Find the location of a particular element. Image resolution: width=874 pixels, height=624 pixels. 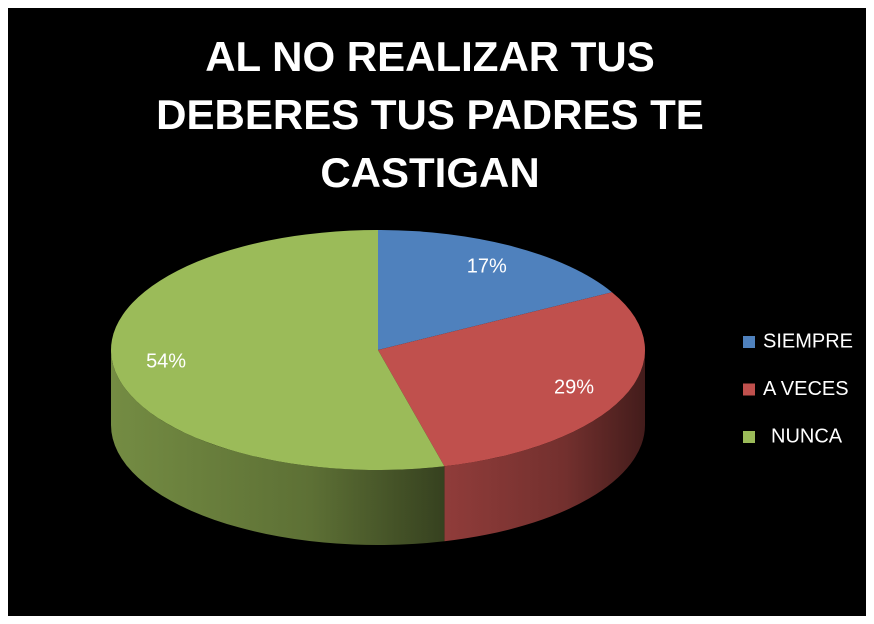

legend-label: NUNCA is located at coordinates (807, 436).